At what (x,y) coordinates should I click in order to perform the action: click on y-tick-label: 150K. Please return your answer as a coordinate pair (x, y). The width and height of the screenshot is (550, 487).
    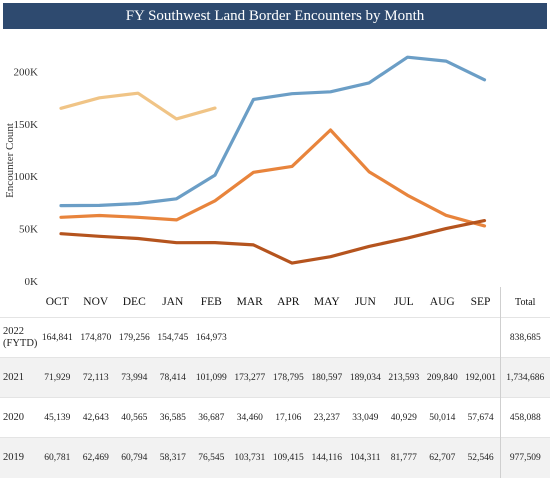
    Looking at the image, I should click on (26, 125).